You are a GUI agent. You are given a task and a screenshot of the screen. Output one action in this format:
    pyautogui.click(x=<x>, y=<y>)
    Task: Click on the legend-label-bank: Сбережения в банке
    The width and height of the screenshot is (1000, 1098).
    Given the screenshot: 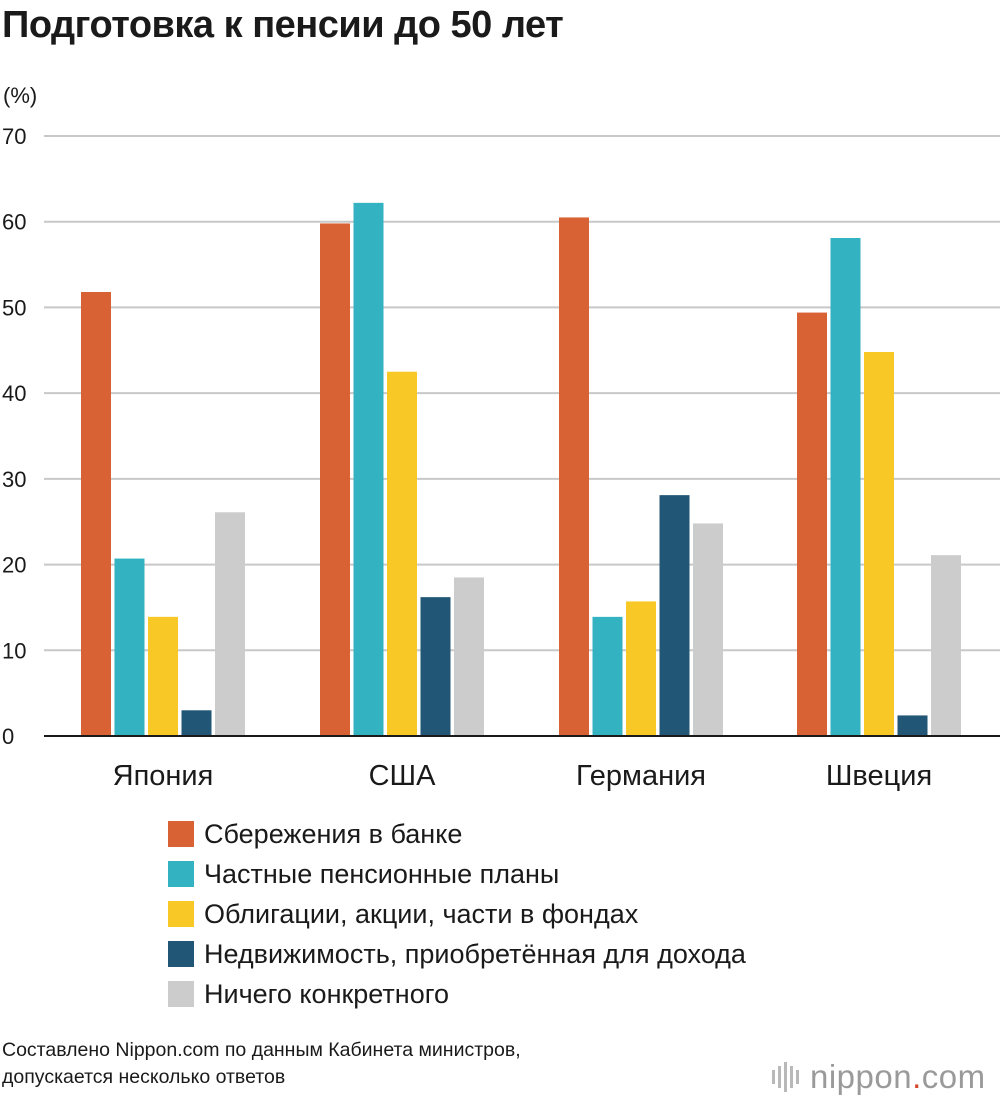 What is the action you would take?
    pyautogui.click(x=333, y=833)
    